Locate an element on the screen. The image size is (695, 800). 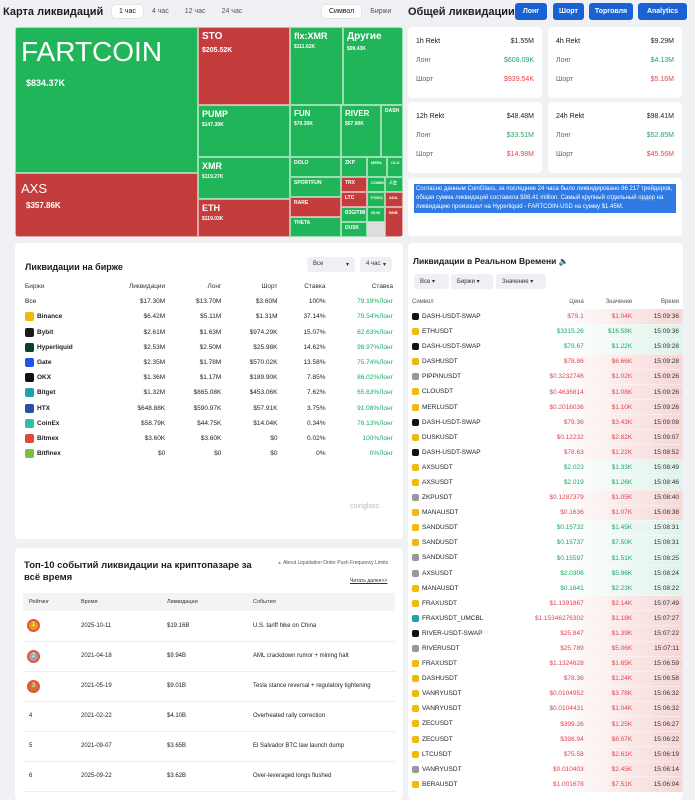
treemap-tile--: 人生 is located at coordinates (394, 184).